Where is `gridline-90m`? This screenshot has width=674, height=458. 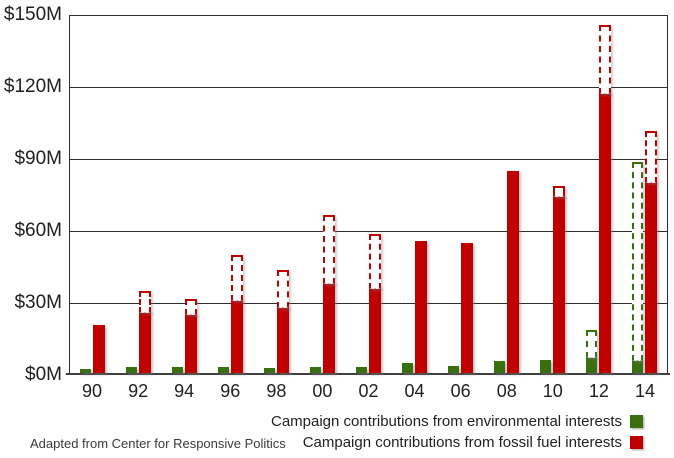
gridline-90m is located at coordinates (368, 159).